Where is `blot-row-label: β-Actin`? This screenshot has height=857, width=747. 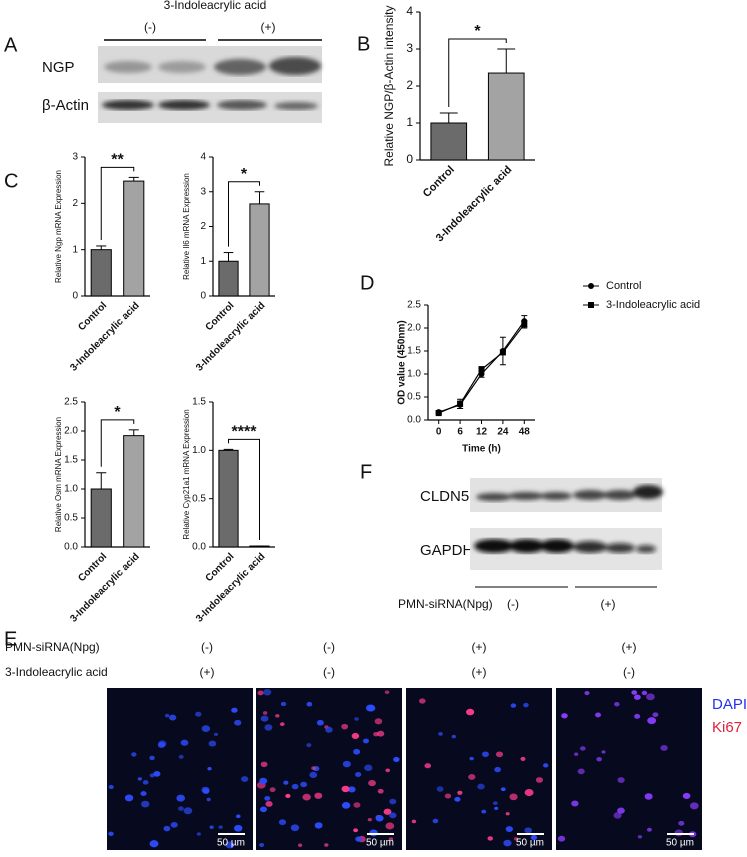
blot-row-label: β-Actin is located at coordinates (65, 105).